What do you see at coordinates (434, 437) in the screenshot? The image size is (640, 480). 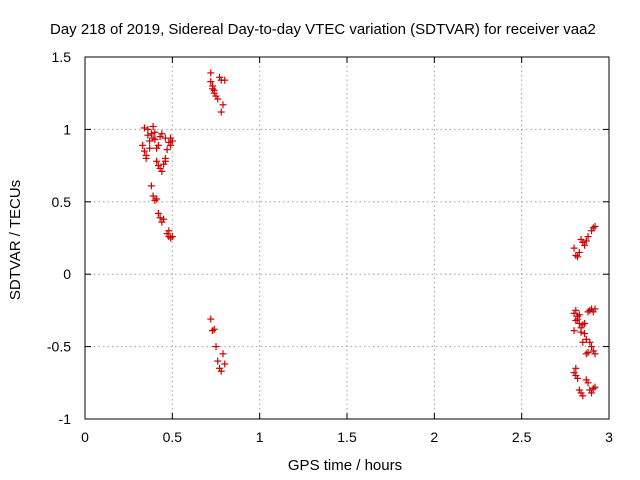 I see `x-tick-label: 2` at bounding box center [434, 437].